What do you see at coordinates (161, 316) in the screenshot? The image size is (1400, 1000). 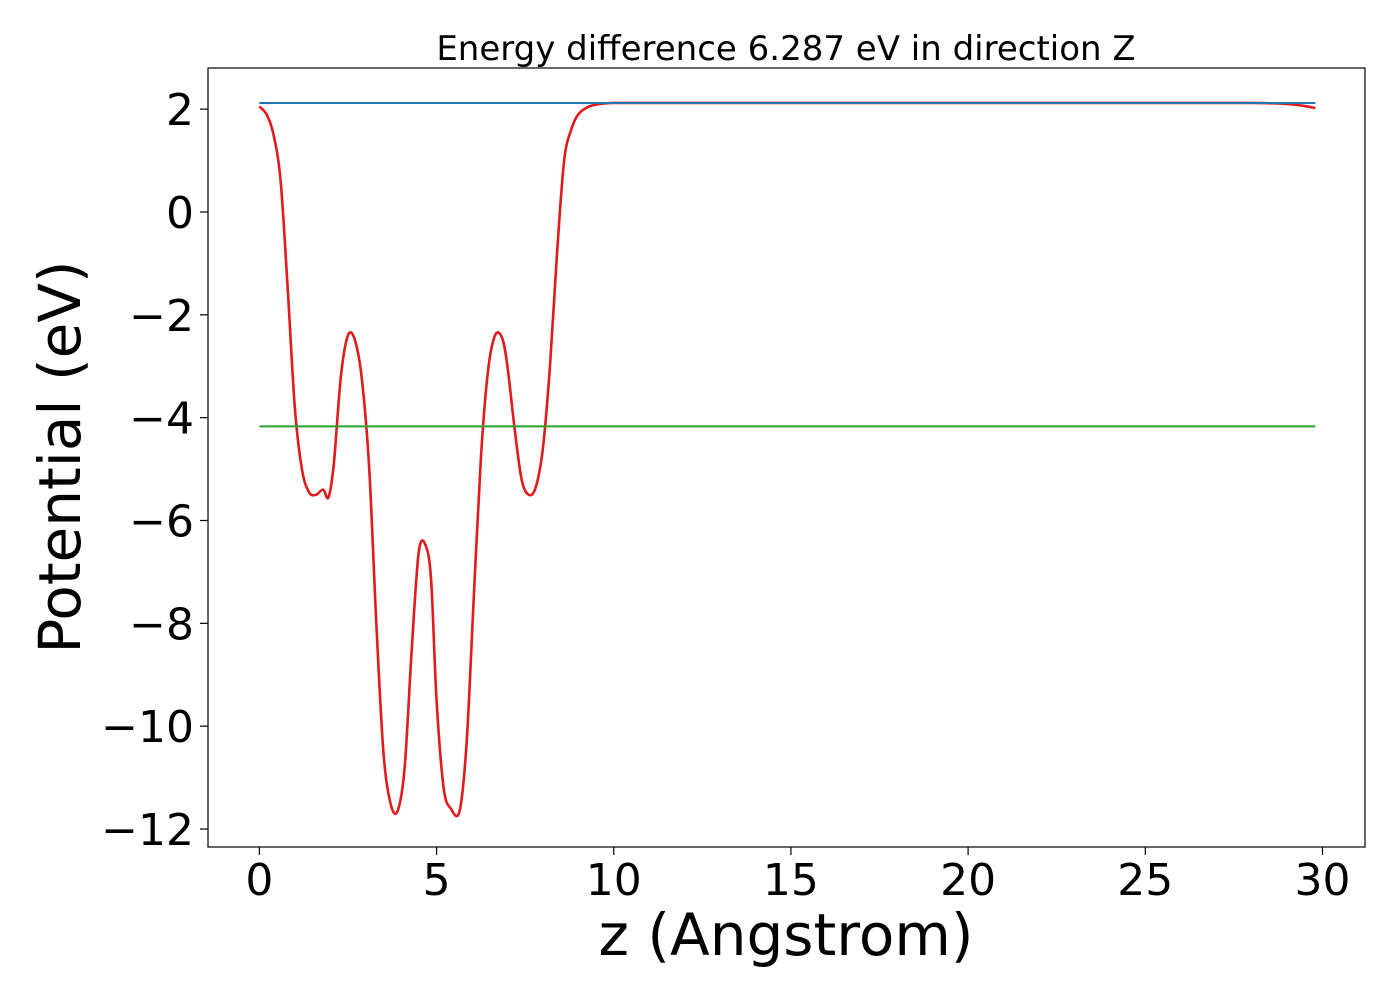 I see `y-tick-label: −2` at bounding box center [161, 316].